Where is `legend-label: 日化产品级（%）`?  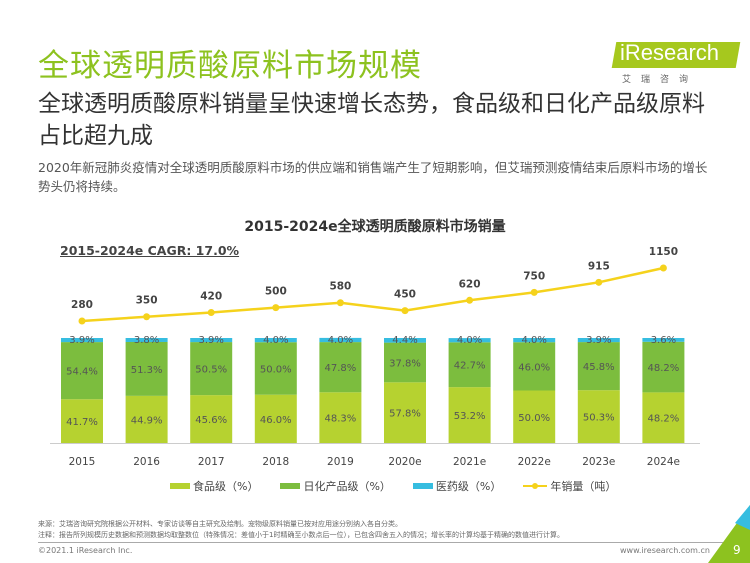
legend-label: 日化产品级（%） is located at coordinates (347, 486).